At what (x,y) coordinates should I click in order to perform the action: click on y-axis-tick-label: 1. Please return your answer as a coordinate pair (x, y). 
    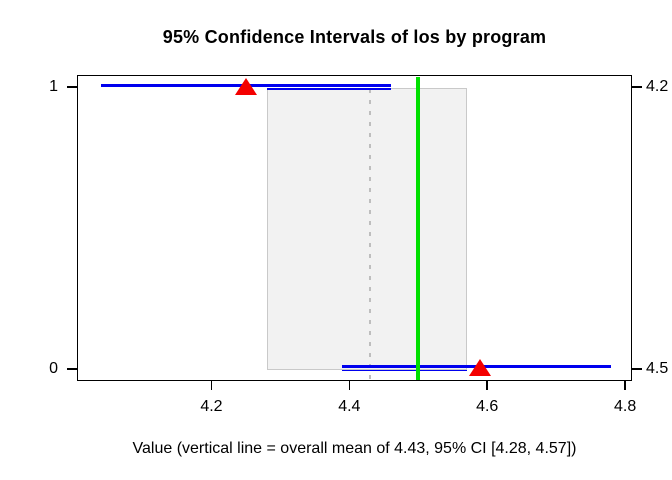
    Looking at the image, I should click on (53, 87).